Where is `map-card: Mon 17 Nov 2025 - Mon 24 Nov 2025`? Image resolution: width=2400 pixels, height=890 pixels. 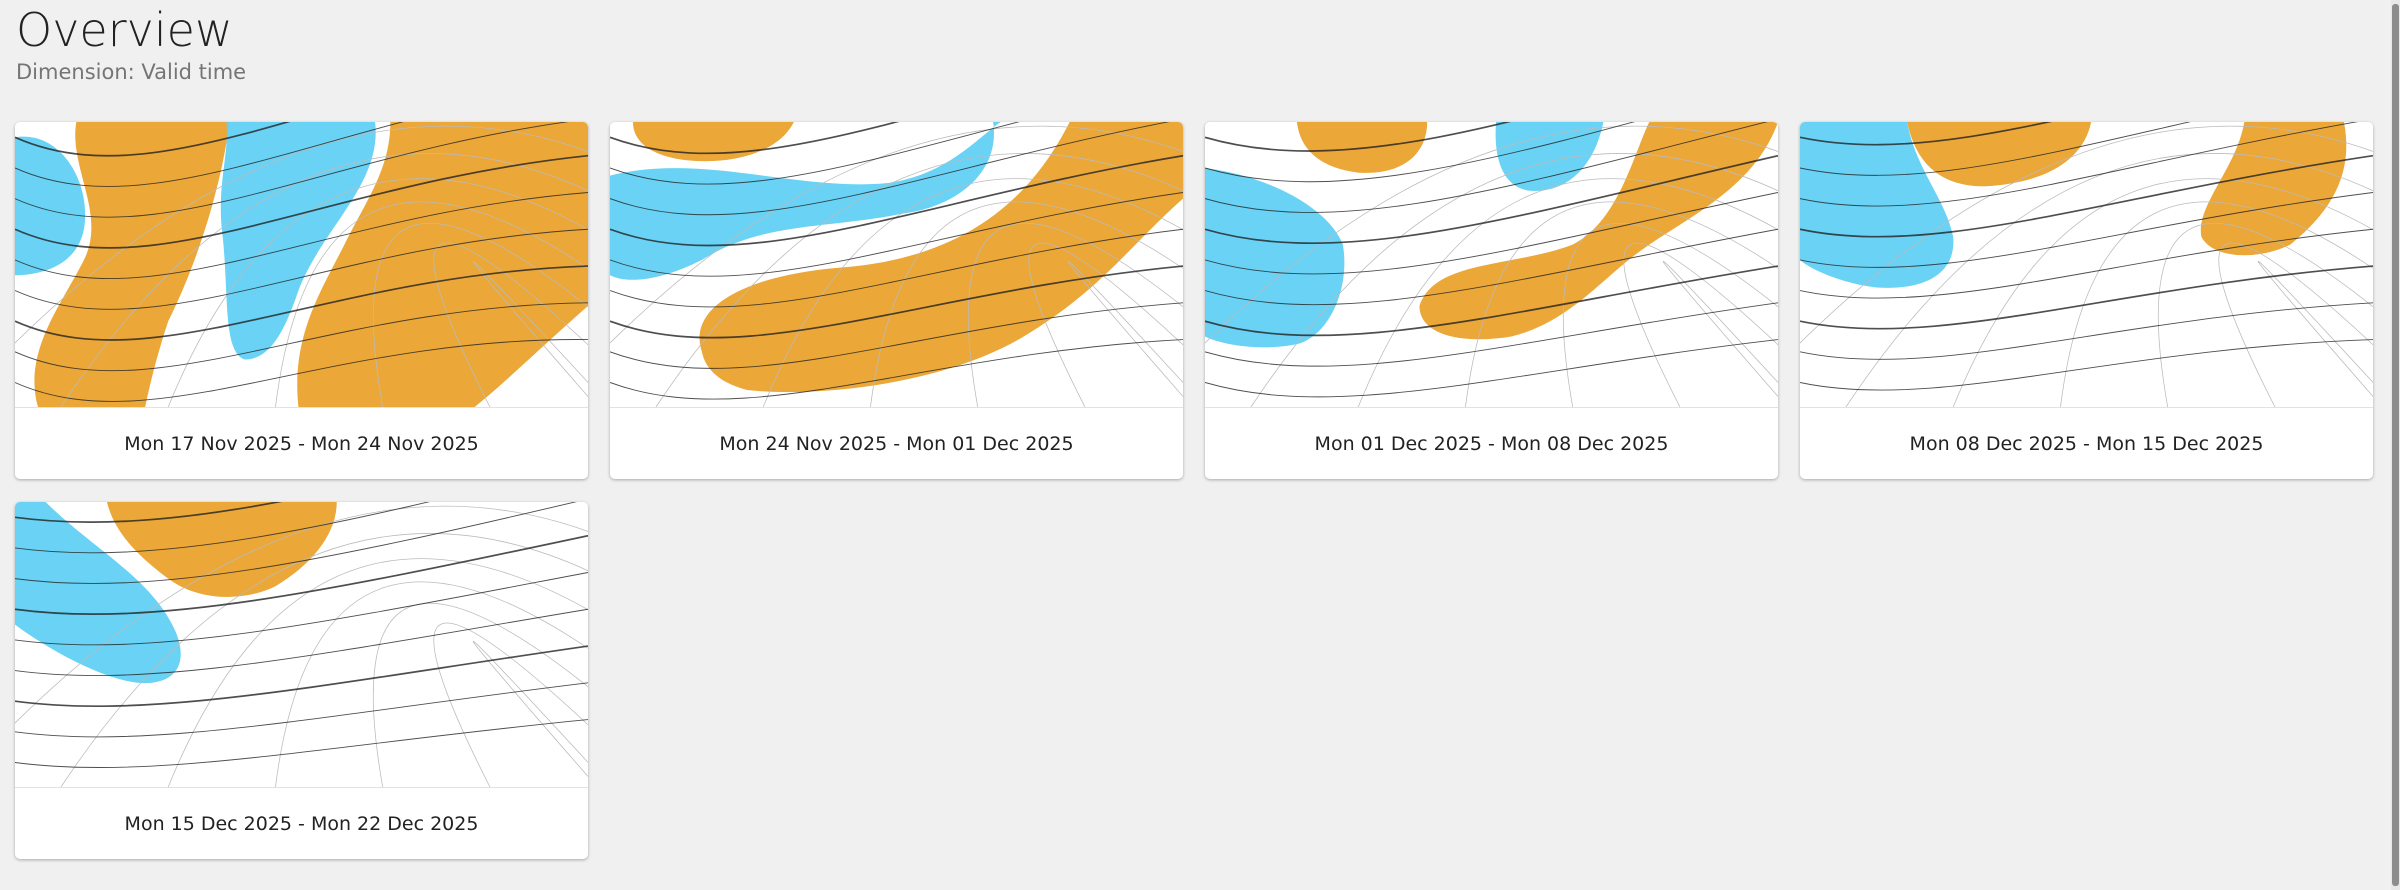 map-card: Mon 17 Nov 2025 - Mon 24 Nov 2025 is located at coordinates (301, 300).